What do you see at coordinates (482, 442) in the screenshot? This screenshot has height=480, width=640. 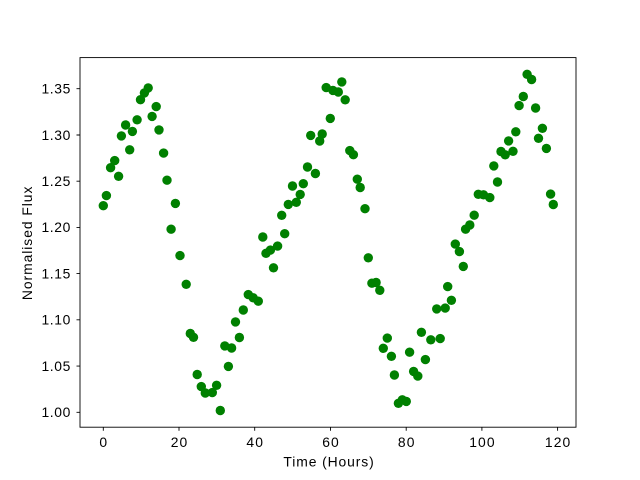 I see `svg-text: 100` at bounding box center [482, 442].